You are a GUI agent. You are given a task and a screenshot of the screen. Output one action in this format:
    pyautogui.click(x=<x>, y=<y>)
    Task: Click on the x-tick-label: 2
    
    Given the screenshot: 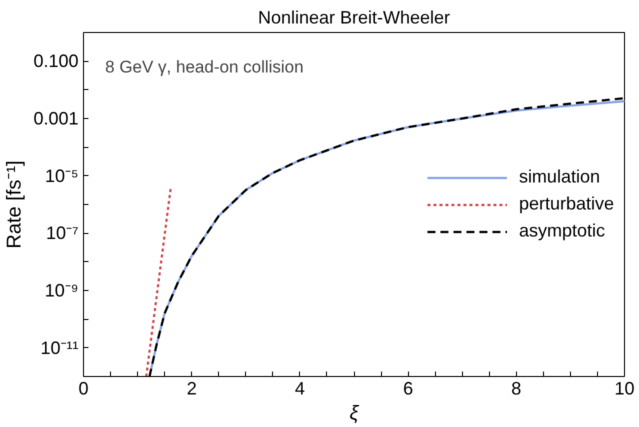 What is the action you would take?
    pyautogui.click(x=191, y=388)
    